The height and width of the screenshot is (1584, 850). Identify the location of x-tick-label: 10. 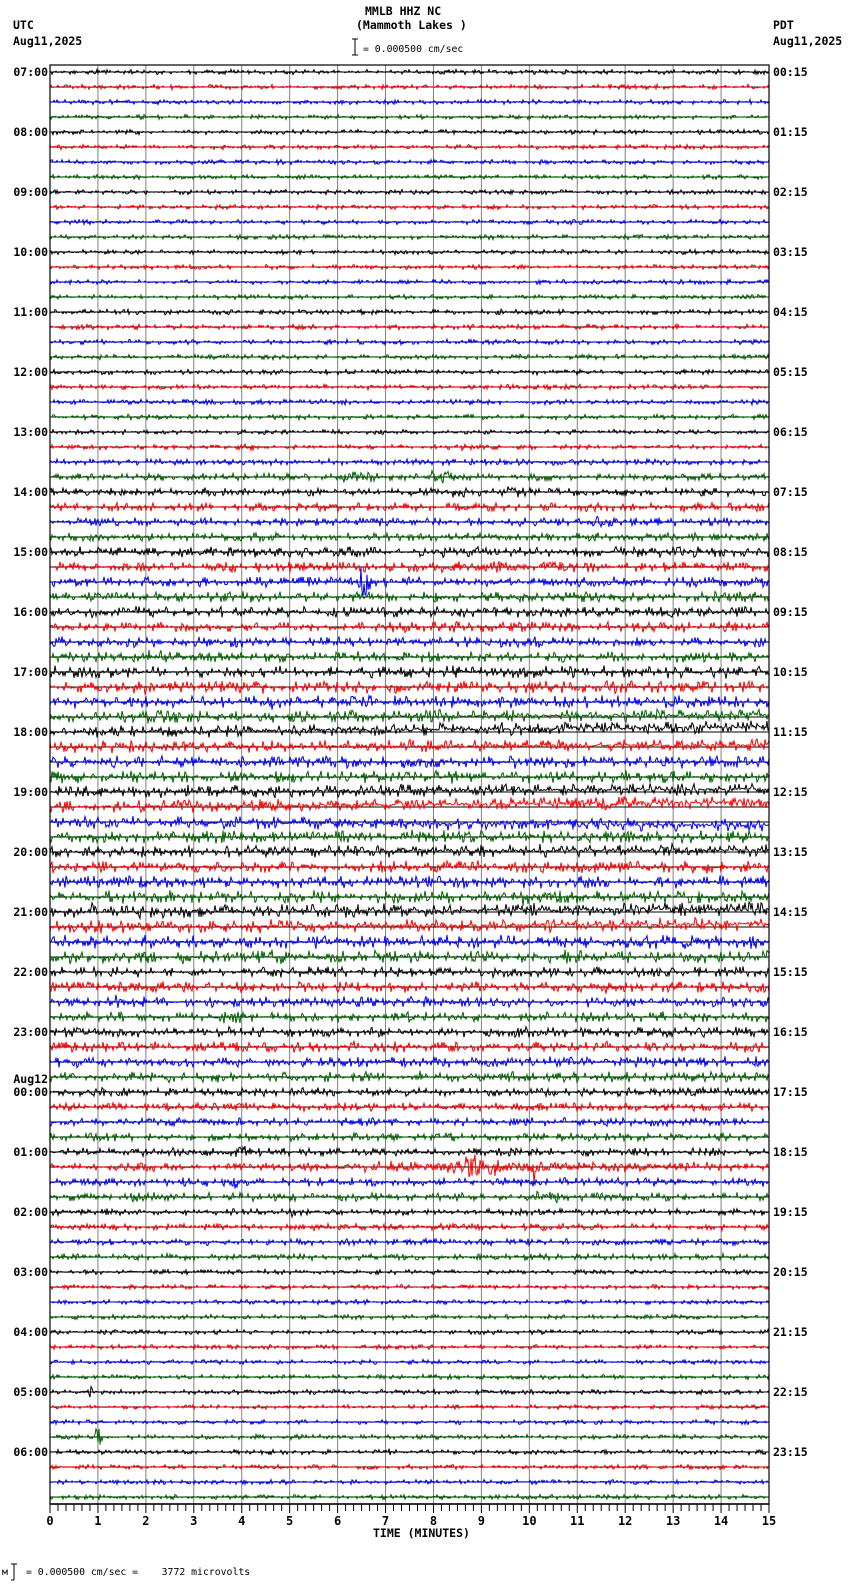
(529, 1521).